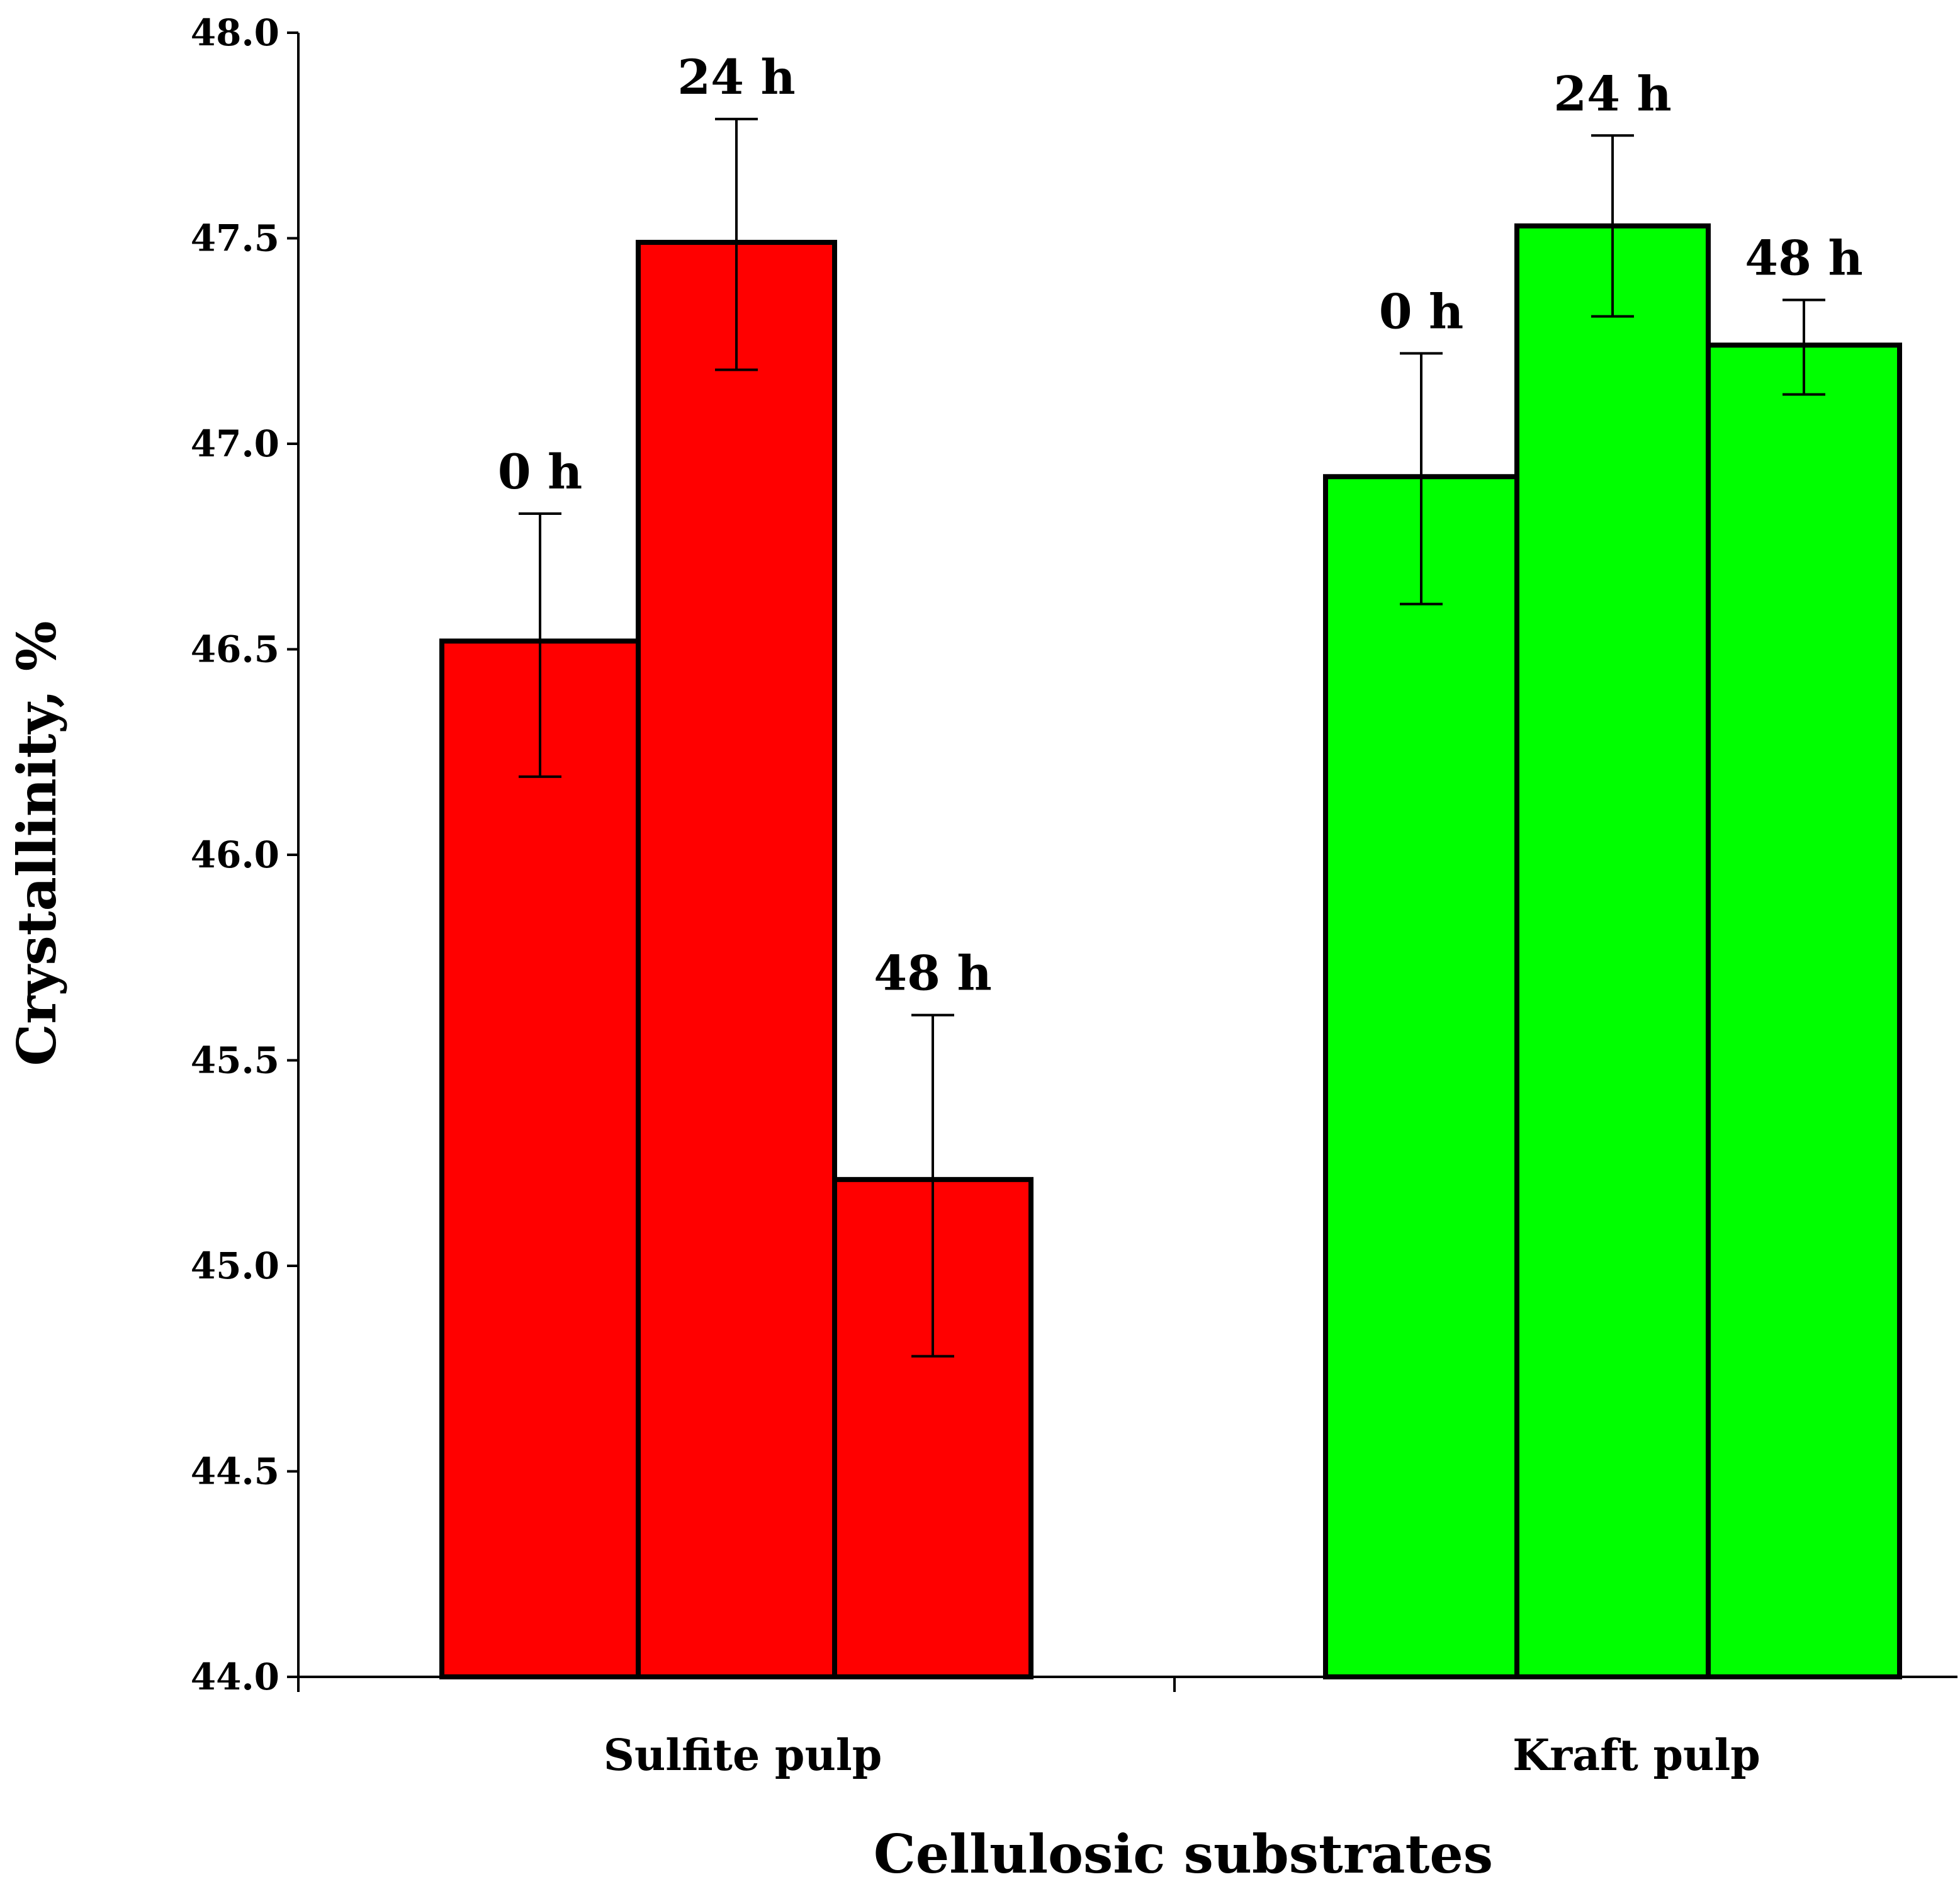  I want to click on data-label-sulfite-pulp-0h: 0 h, so click(540, 472).